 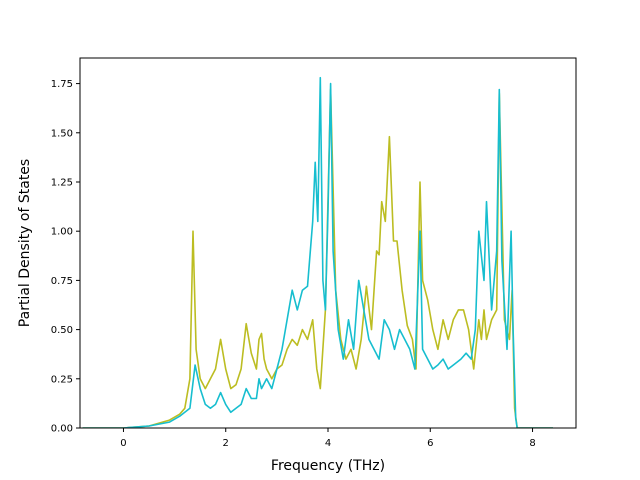 I want to click on y-tick-label: 0.00, so click(x=62, y=429).